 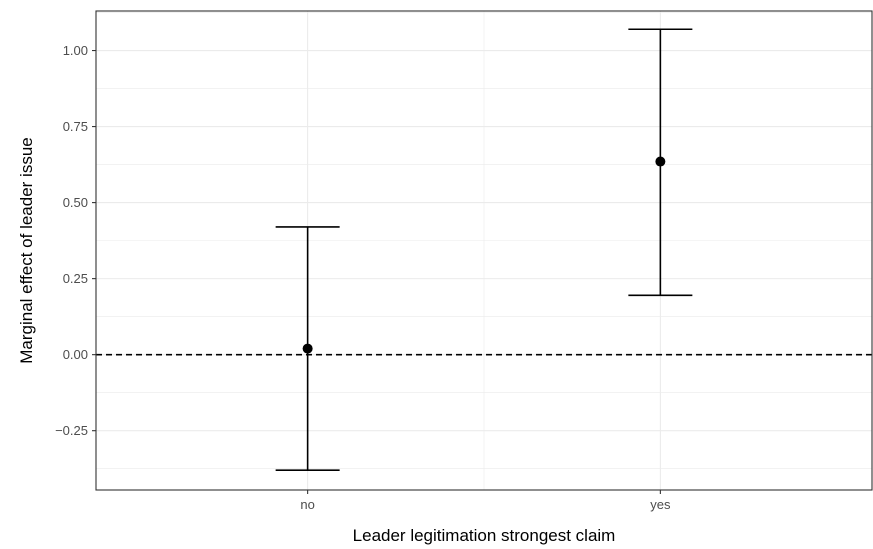 I want to click on y-tick-label: 0.00, so click(x=75, y=354).